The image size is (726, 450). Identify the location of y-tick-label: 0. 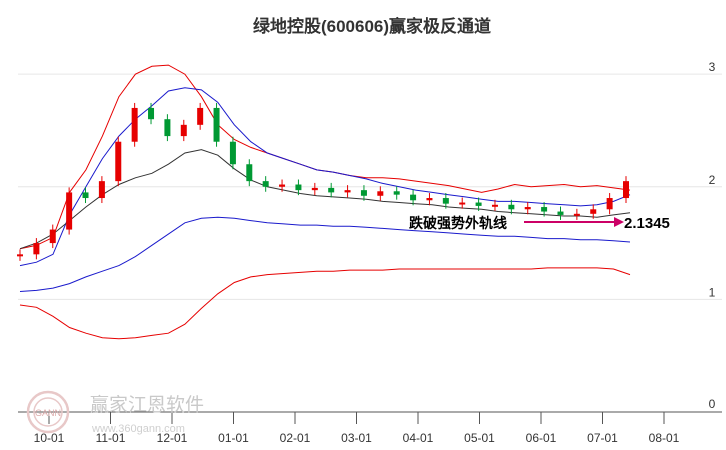
(712, 404).